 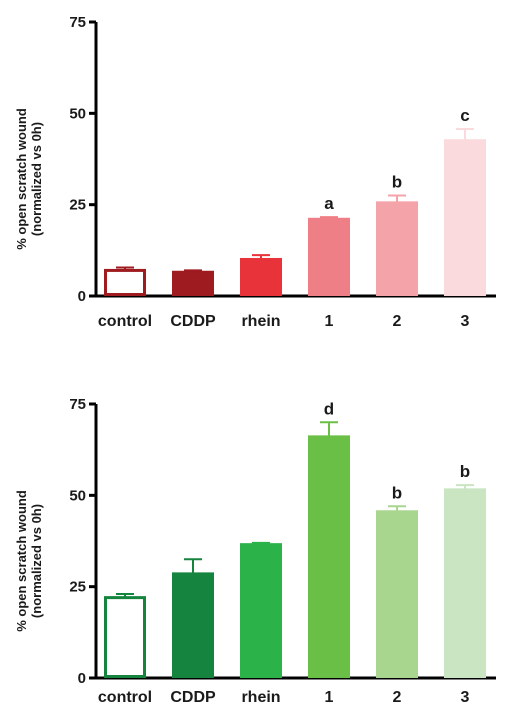 I want to click on significance-label: d, so click(x=329, y=408).